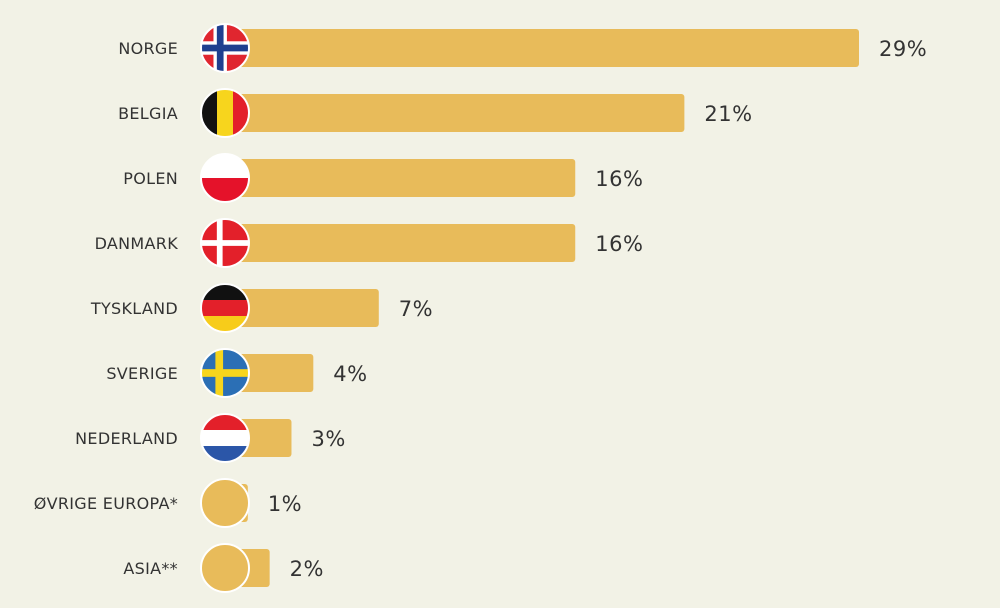  I want to click on bar-row: ØVRIGE EUROPA* 1%, so click(168, 503).